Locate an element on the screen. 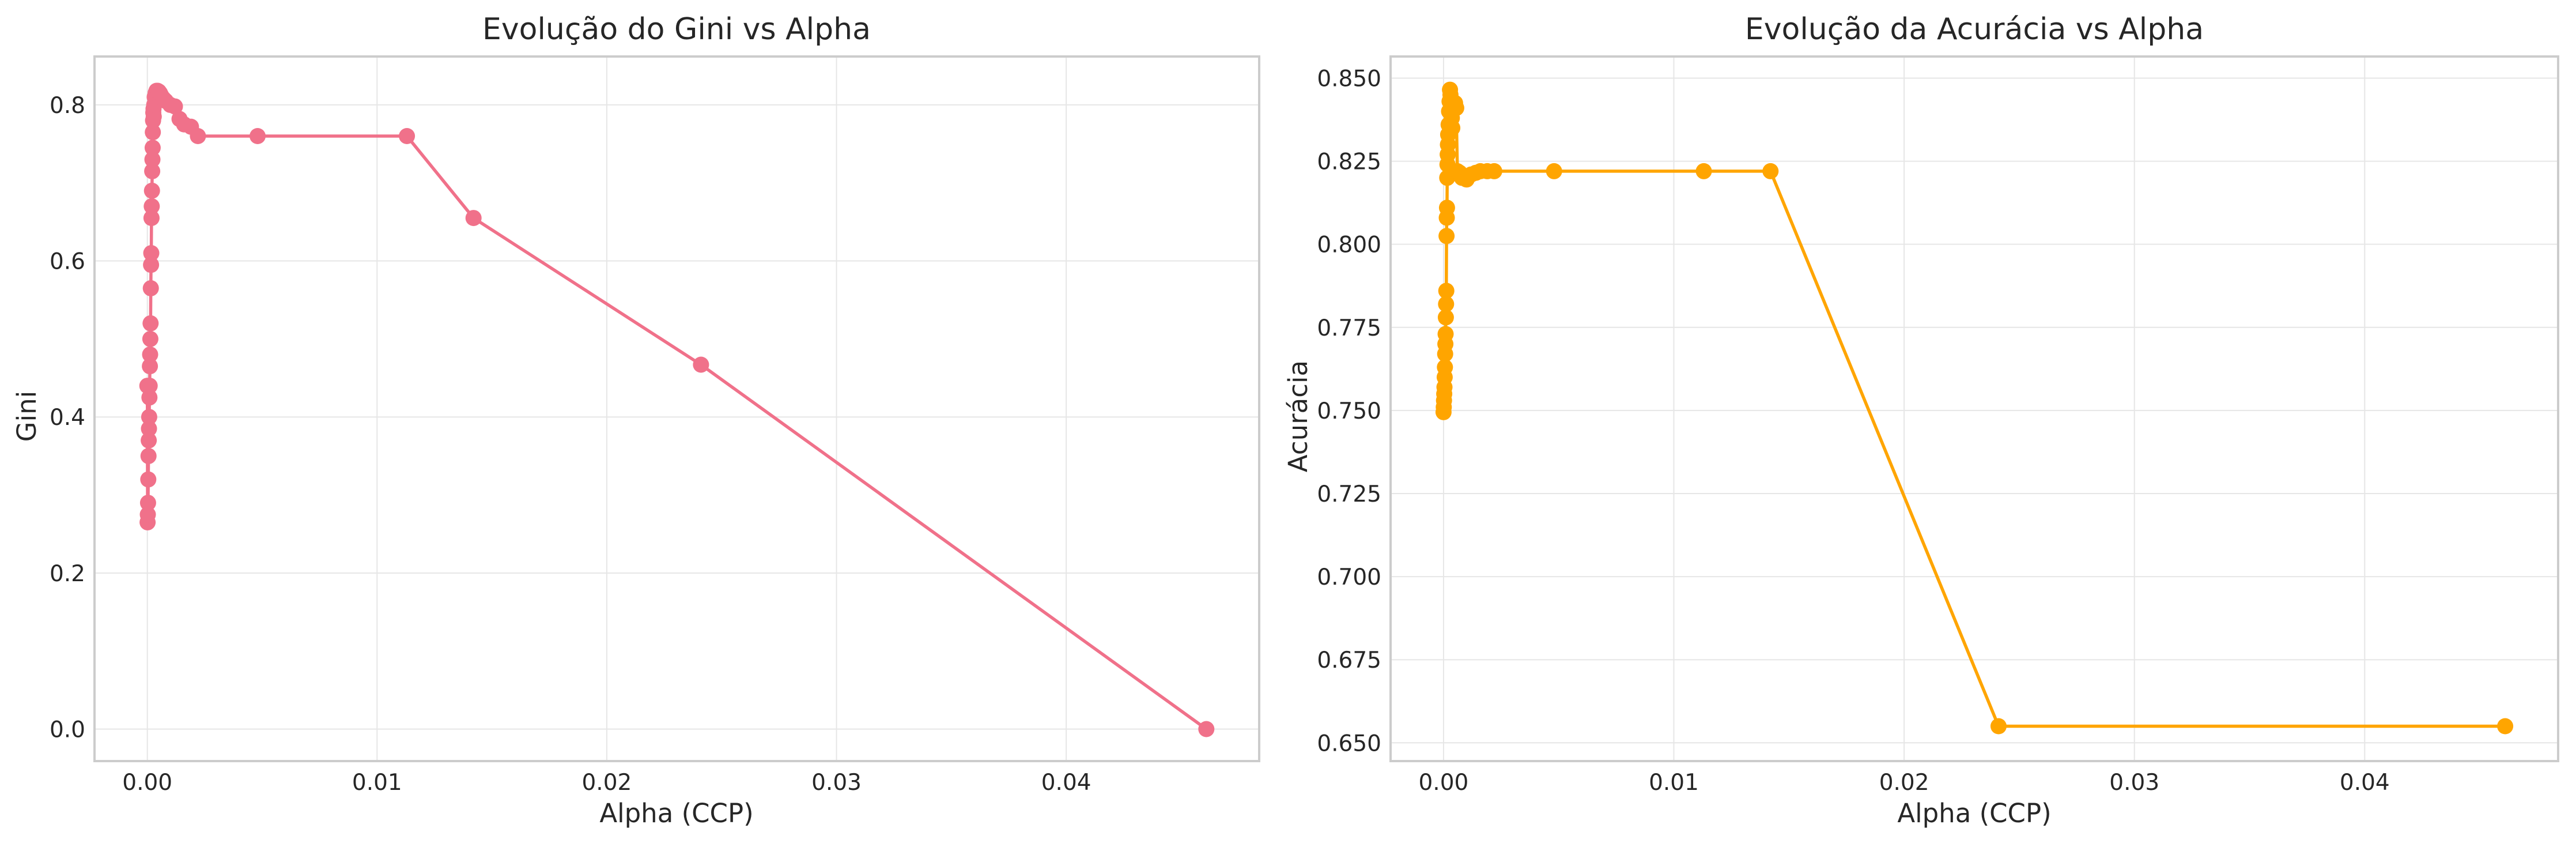  gini-x-axis-label: Alpha (CCP) is located at coordinates (676, 813).